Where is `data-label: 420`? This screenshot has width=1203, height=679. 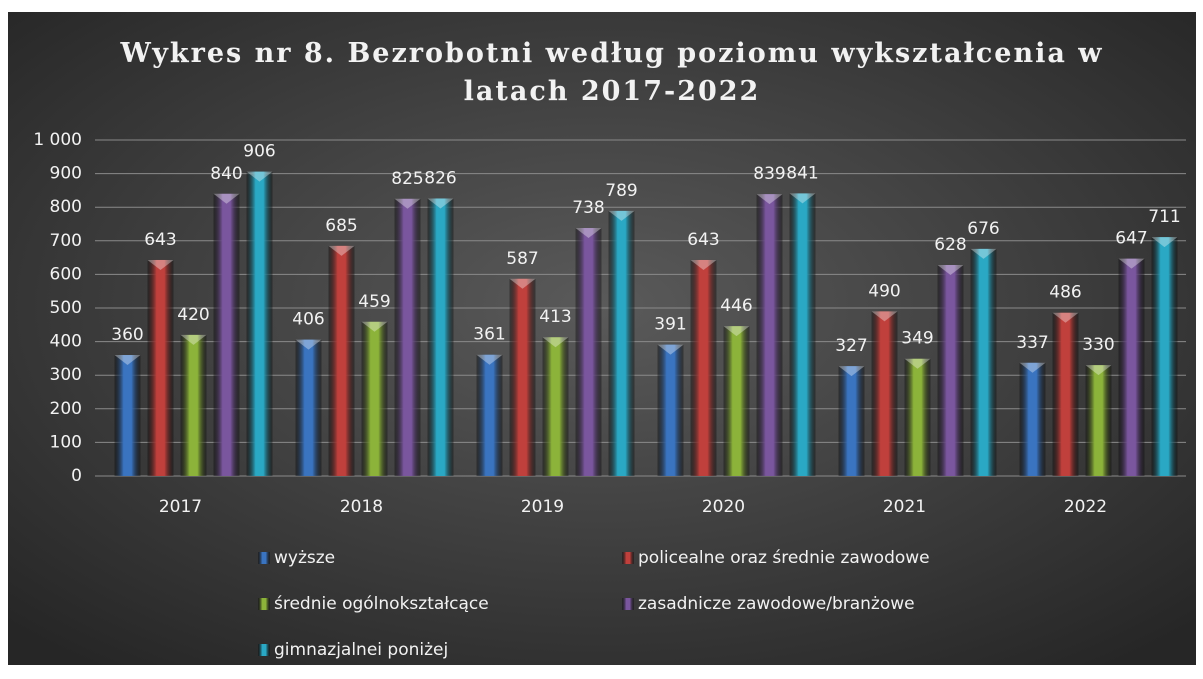
data-label: 420 is located at coordinates (193, 315).